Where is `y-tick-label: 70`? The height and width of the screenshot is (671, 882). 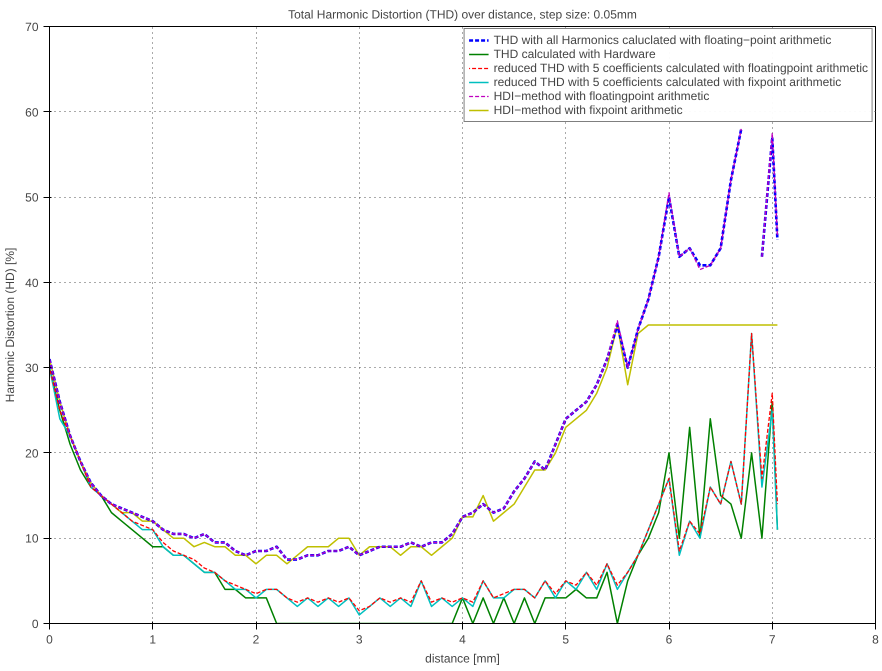
y-tick-label: 70 is located at coordinates (32, 27).